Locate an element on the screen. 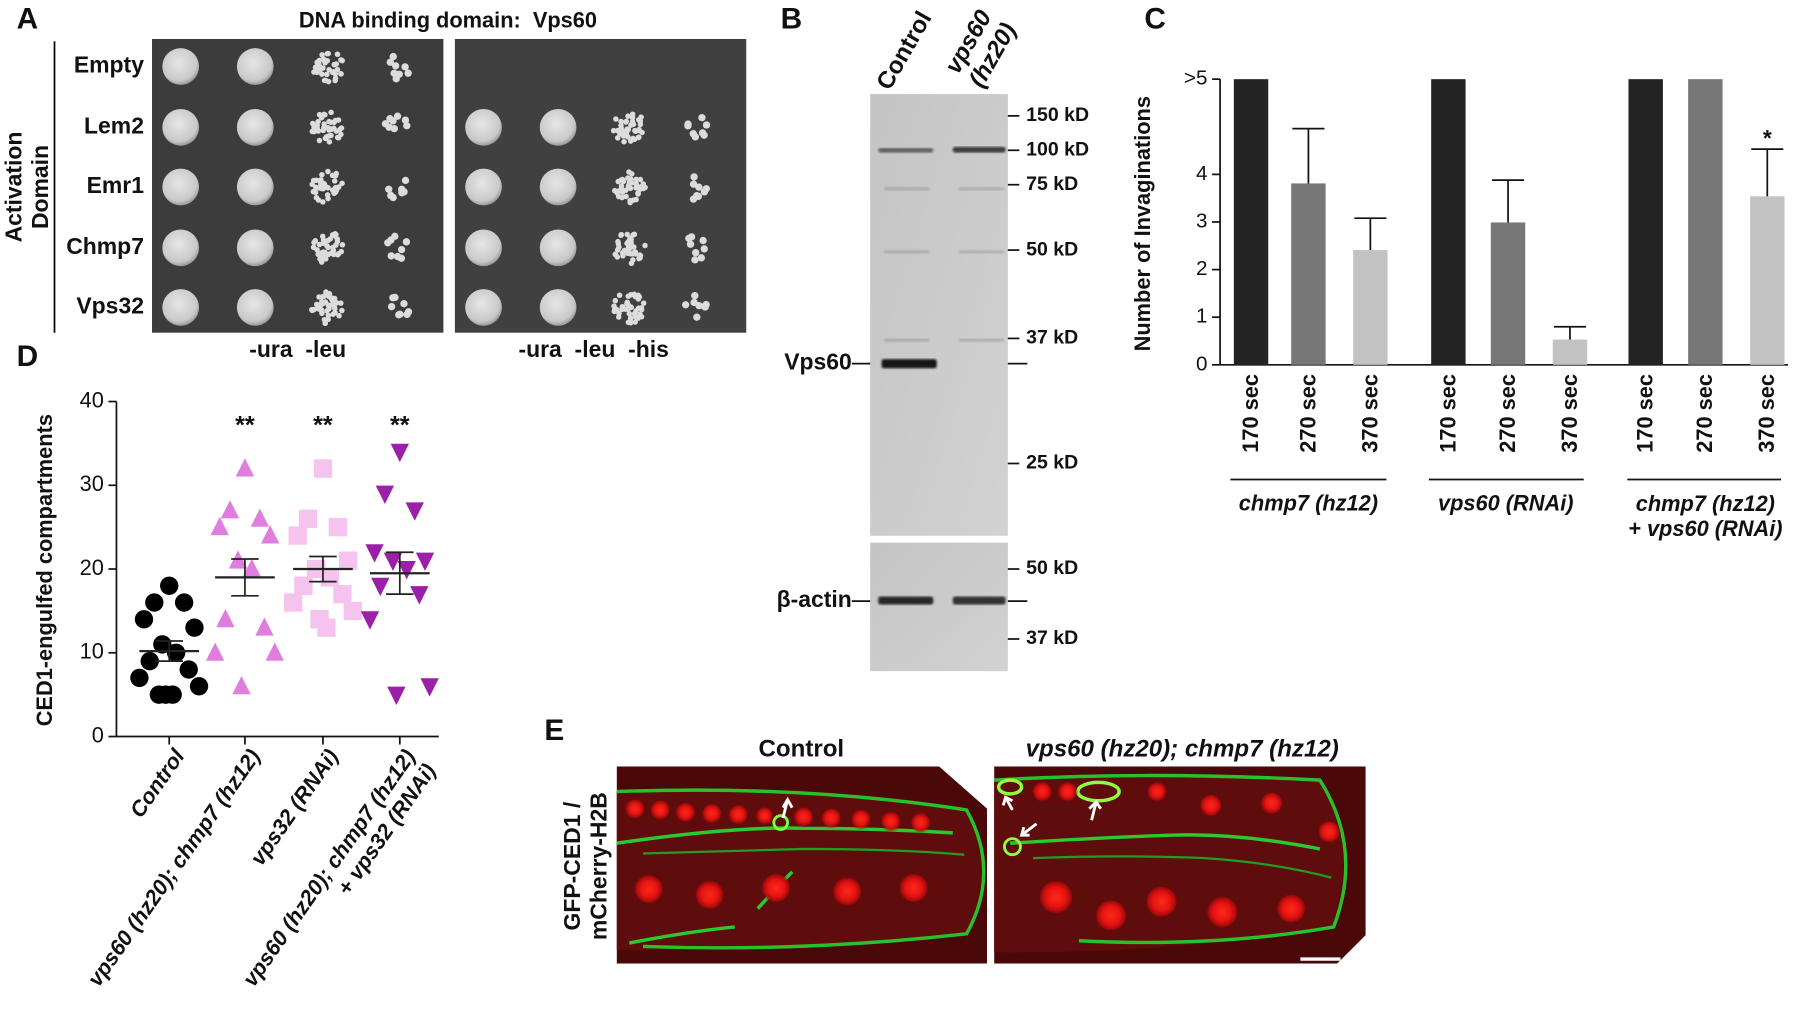 This screenshot has width=1800, height=1013. y-tick-label: 10 is located at coordinates (92, 651).